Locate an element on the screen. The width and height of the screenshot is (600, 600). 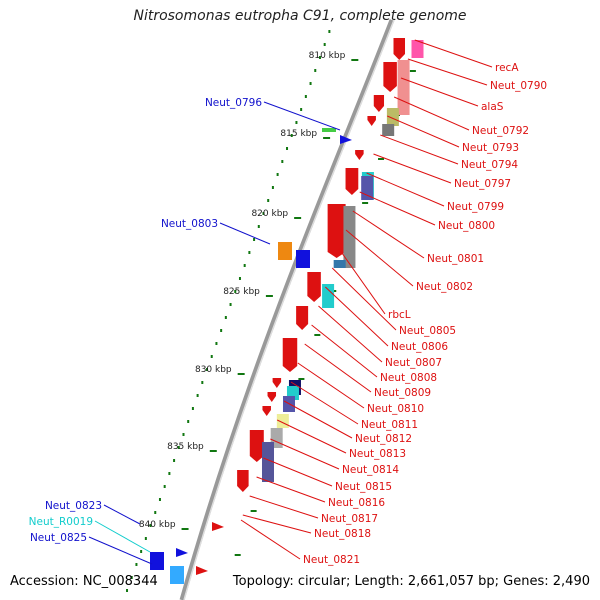
gene-label: Neut_0821 is located at coordinates (331, 560).